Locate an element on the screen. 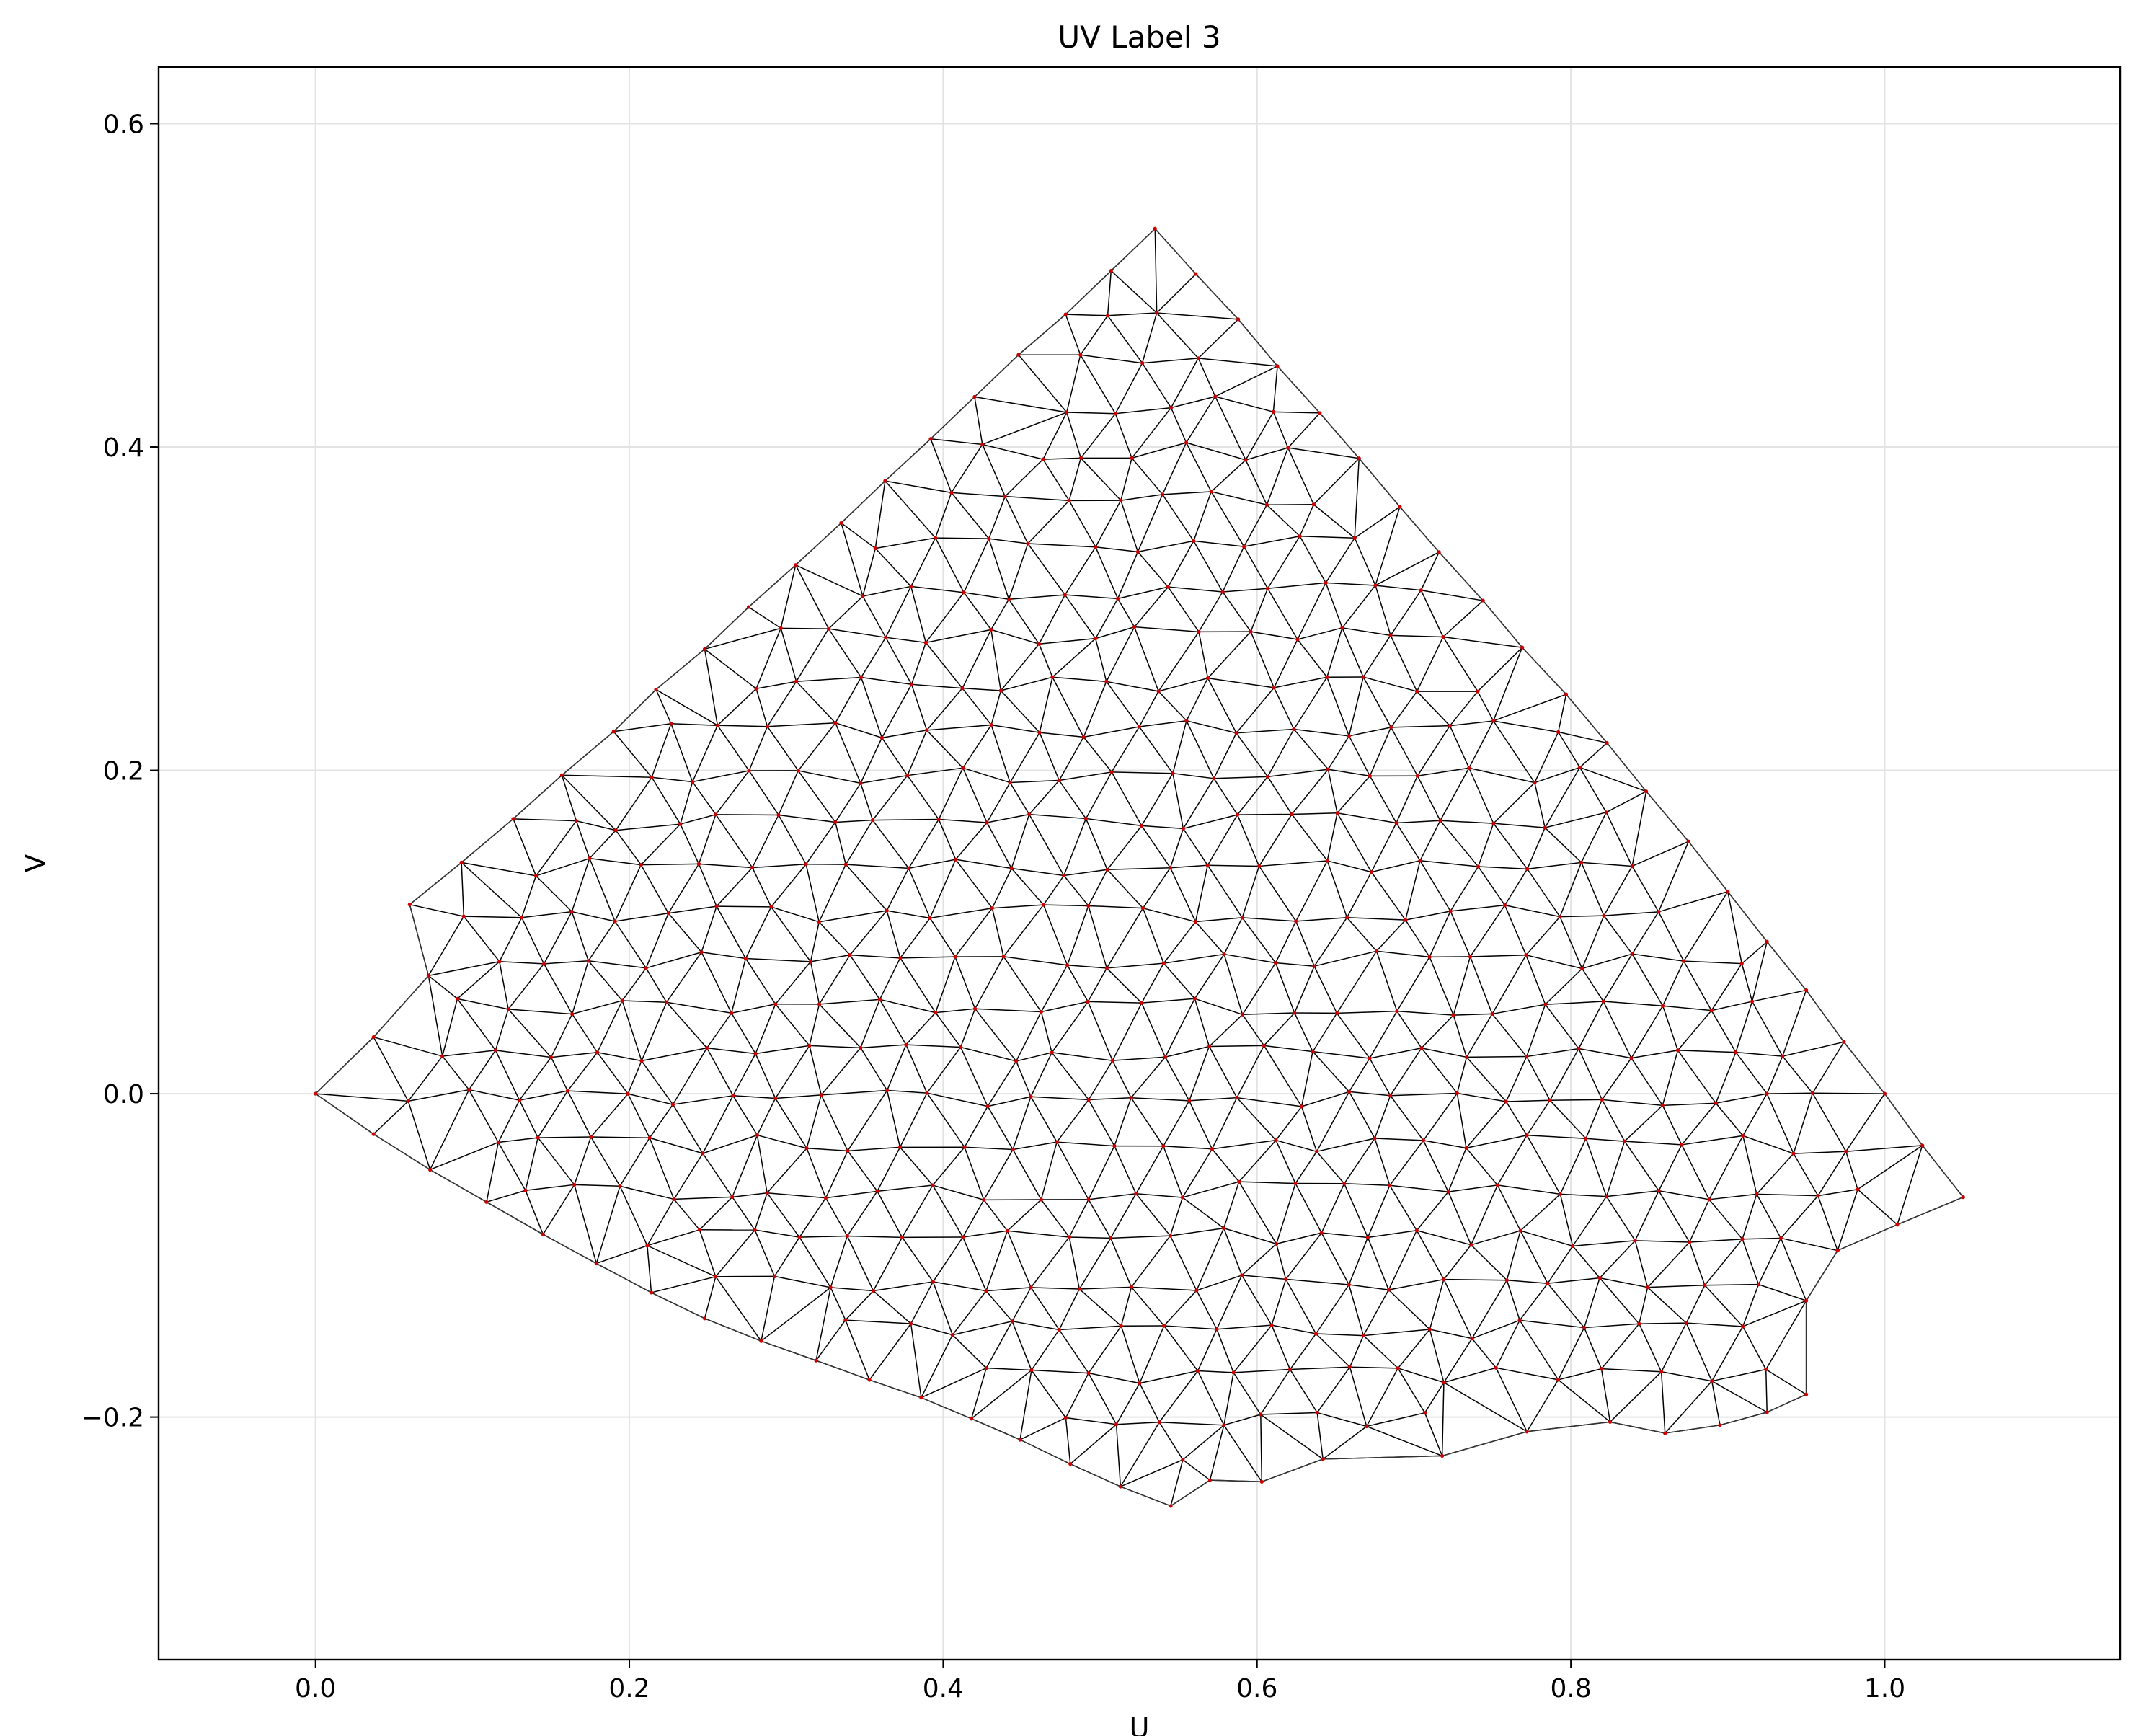  x-tick-label: 0.0 is located at coordinates (315, 1689).